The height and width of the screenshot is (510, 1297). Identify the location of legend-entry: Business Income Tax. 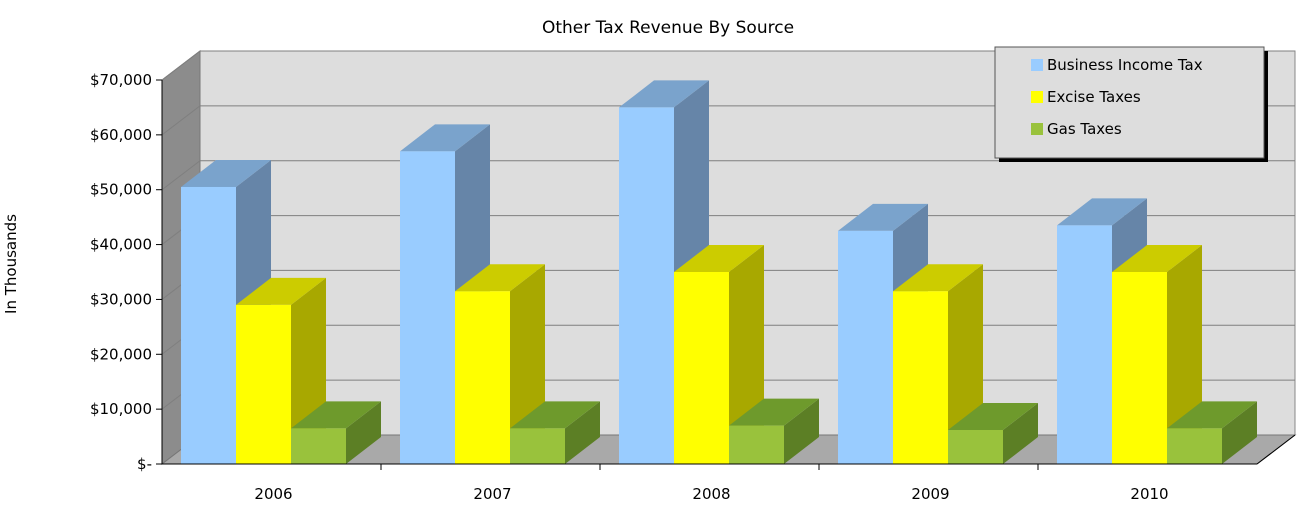
(1125, 65).